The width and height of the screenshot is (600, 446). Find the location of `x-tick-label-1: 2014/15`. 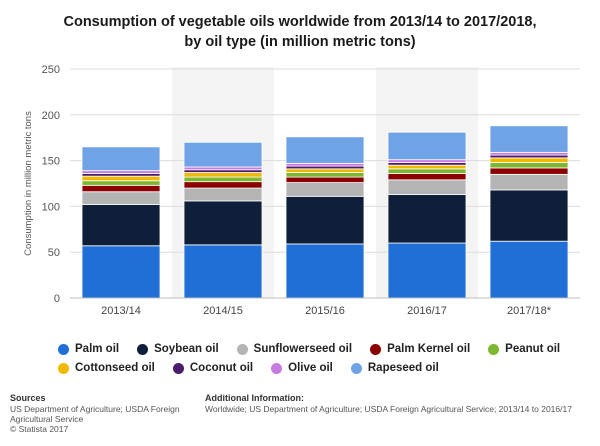

x-tick-label-1: 2014/15 is located at coordinates (223, 311).